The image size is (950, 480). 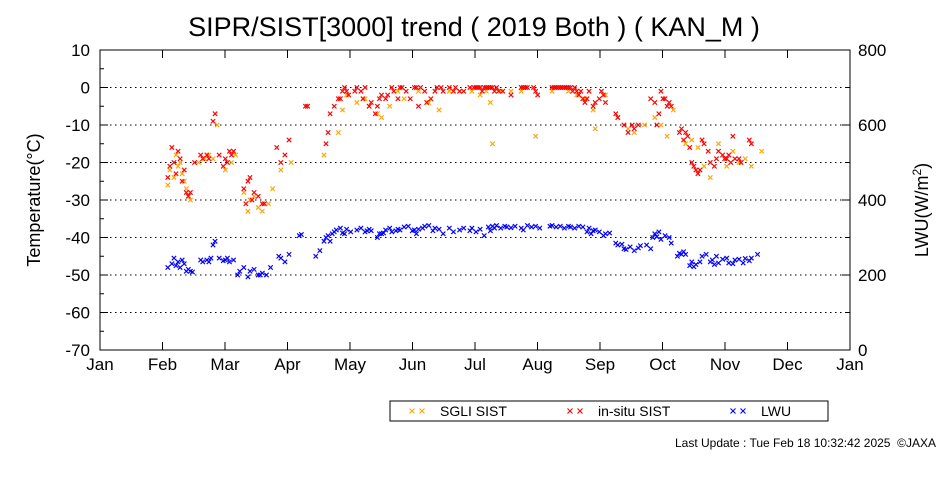 What do you see at coordinates (77, 350) in the screenshot?
I see `y-tick-label: -70` at bounding box center [77, 350].